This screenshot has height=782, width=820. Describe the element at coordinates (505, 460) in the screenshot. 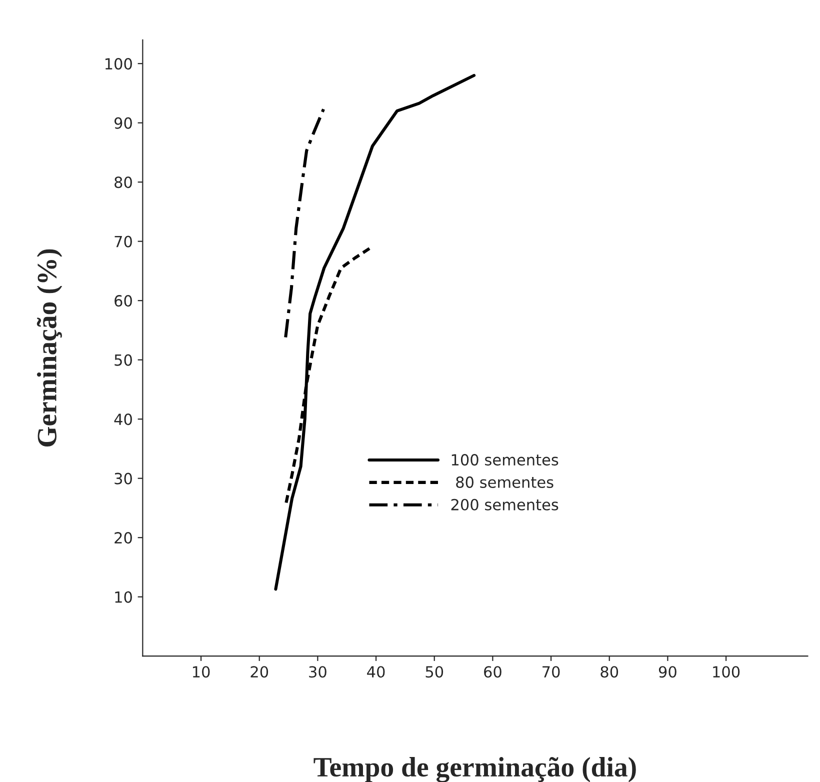

I see `legend-label: 100 sementes` at that location.